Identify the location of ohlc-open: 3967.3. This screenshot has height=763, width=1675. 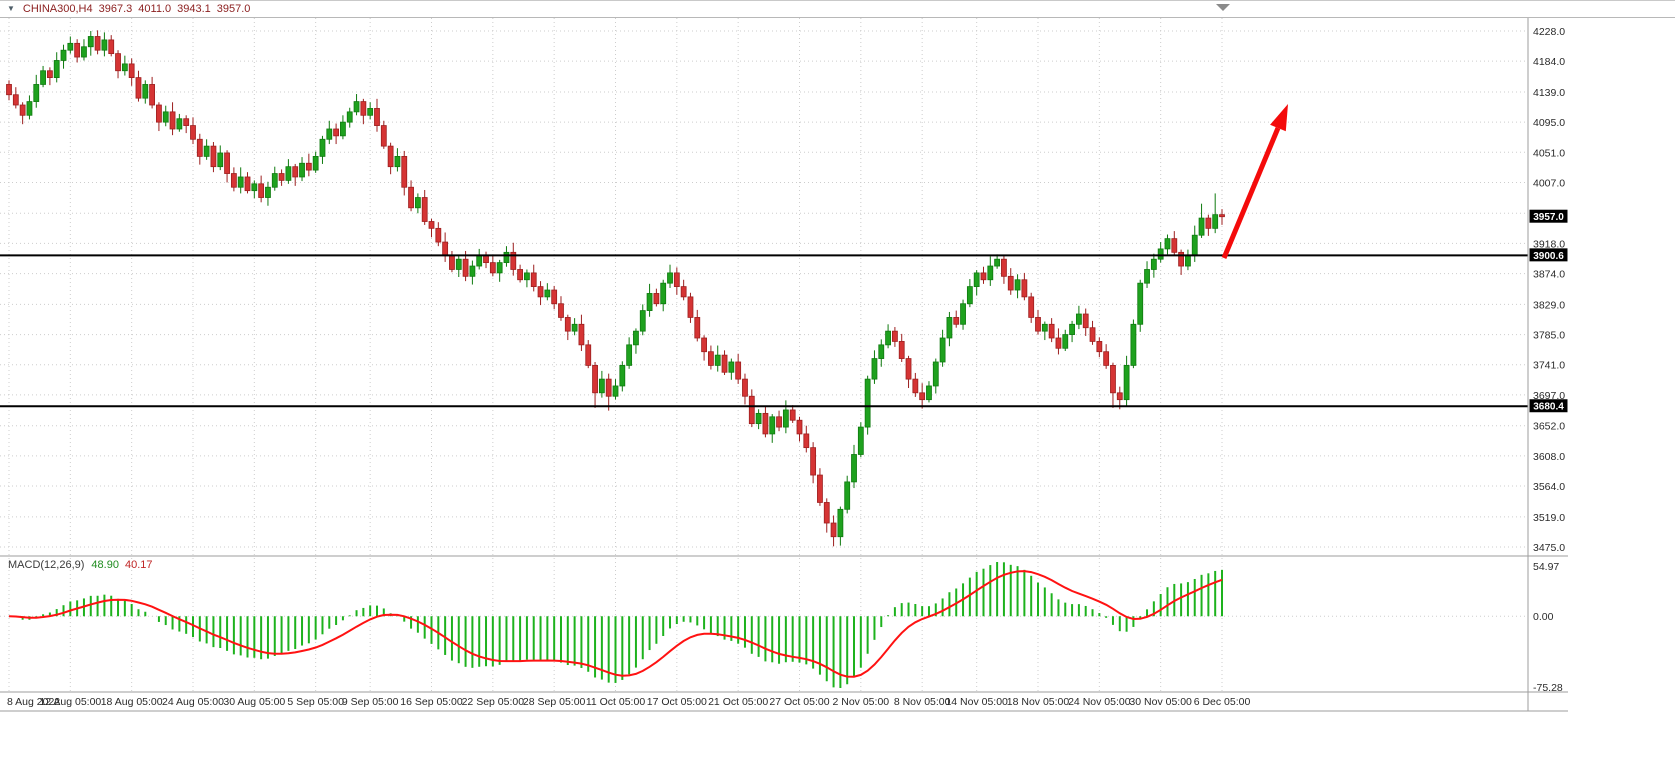
(115, 9).